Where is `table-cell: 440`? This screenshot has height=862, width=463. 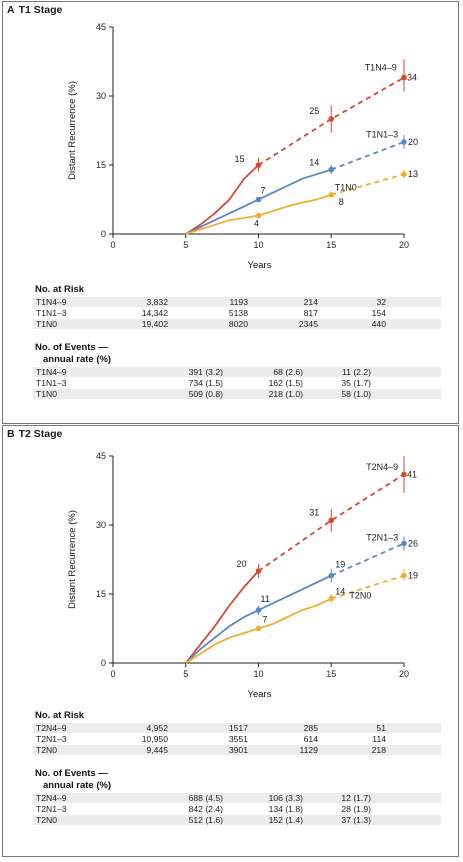
table-cell: 440 is located at coordinates (378, 324).